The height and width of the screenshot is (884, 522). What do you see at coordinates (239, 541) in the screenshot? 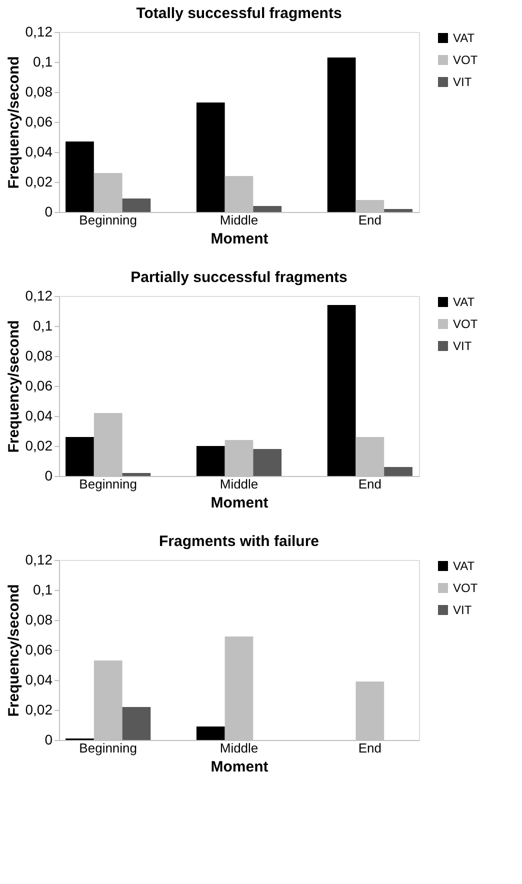
I see `chart-title: Fragments with failure` at bounding box center [239, 541].